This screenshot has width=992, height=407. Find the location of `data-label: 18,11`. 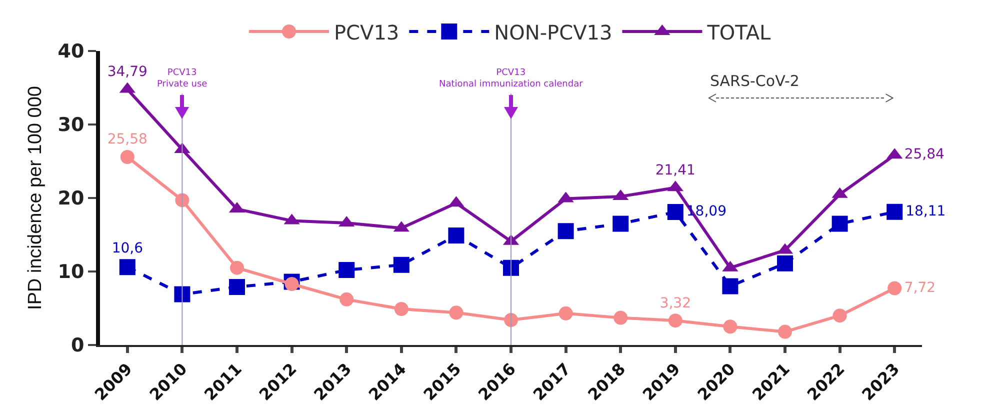

data-label: 18,11 is located at coordinates (926, 211).